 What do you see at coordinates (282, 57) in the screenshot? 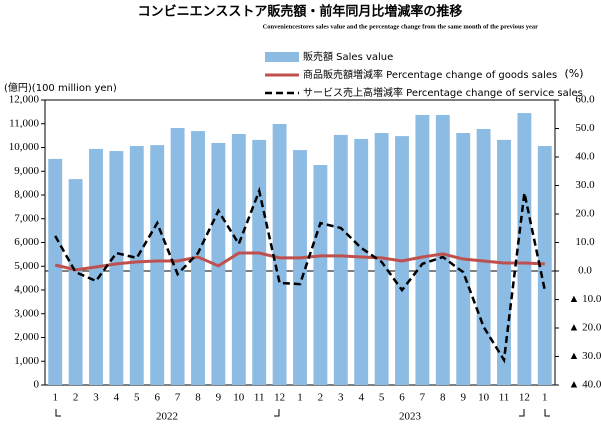
I see `legend-swatch` at bounding box center [282, 57].